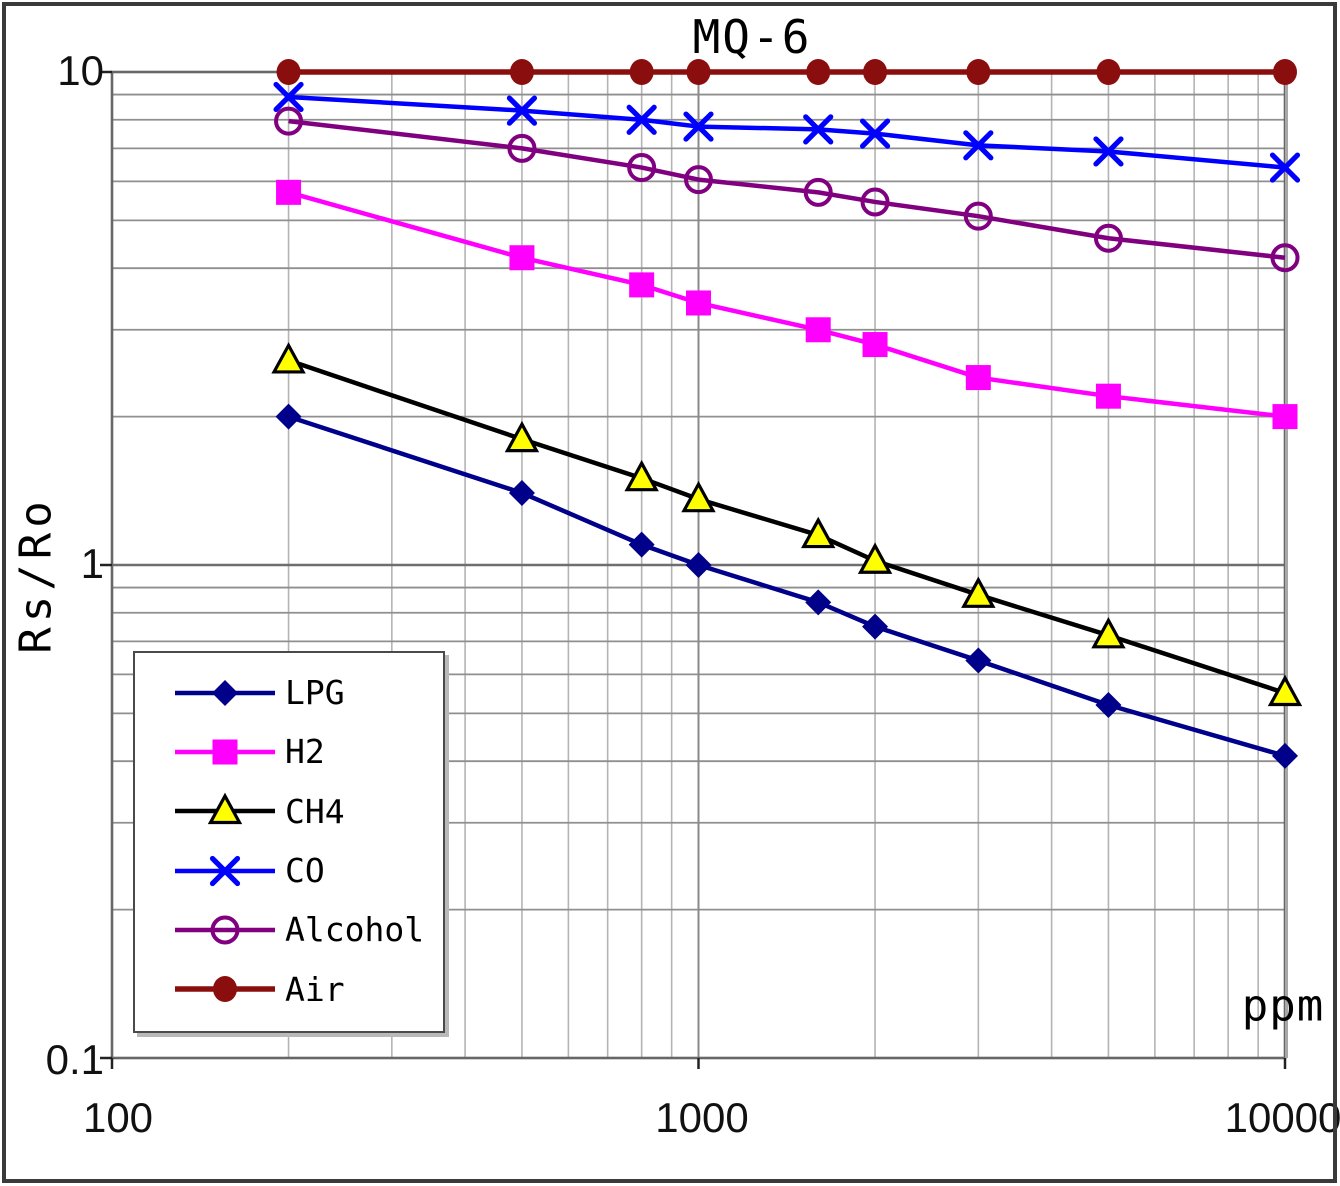 This screenshot has height=1186, width=1340. Describe the element at coordinates (92, 564) in the screenshot. I see `y-tick-label-1: 1` at that location.